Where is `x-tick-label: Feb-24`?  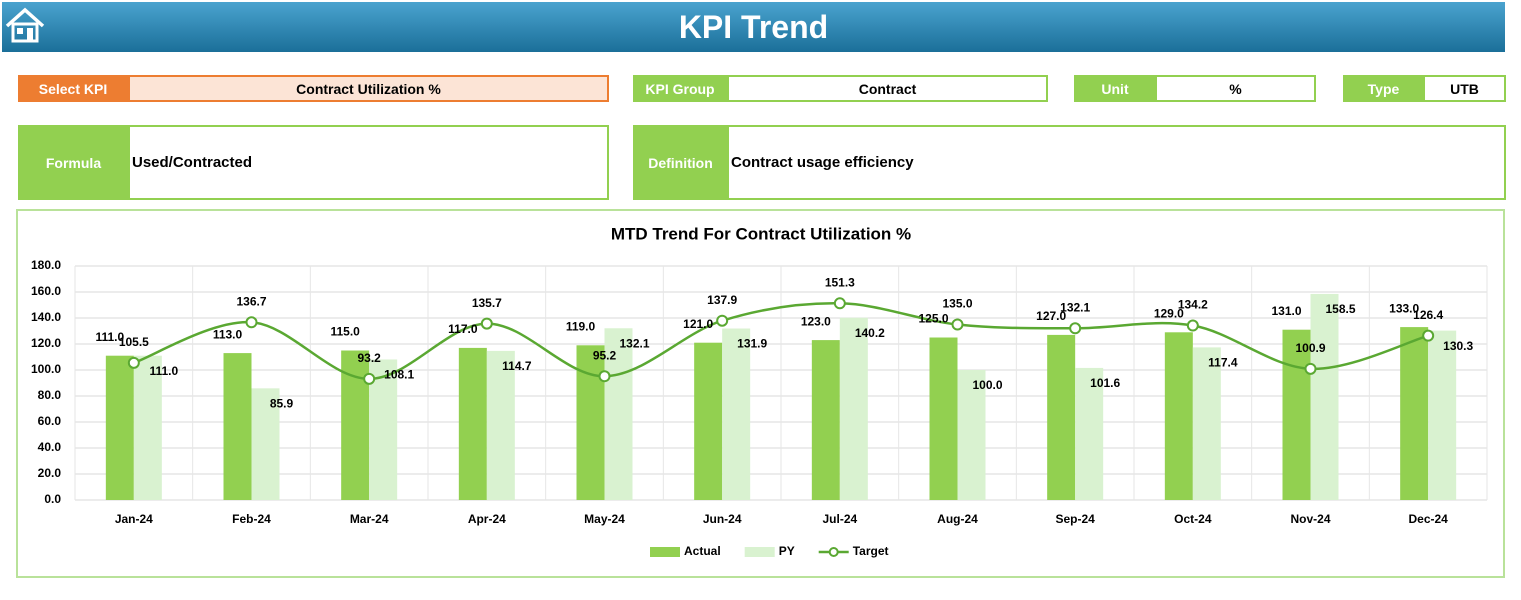 x-tick-label: Feb-24 is located at coordinates (251, 519).